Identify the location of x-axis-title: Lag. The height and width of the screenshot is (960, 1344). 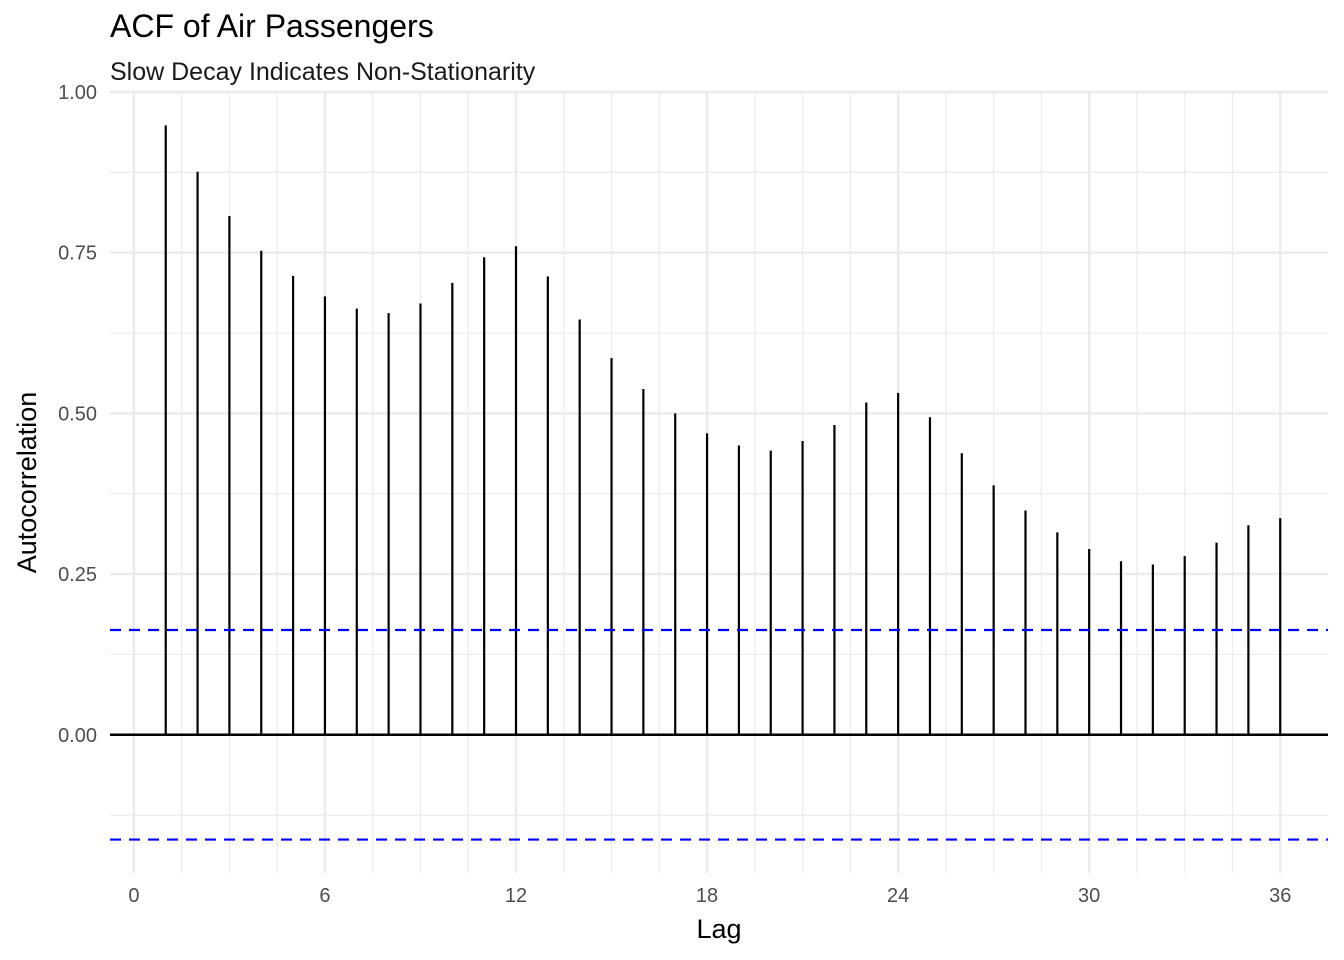
(718, 929).